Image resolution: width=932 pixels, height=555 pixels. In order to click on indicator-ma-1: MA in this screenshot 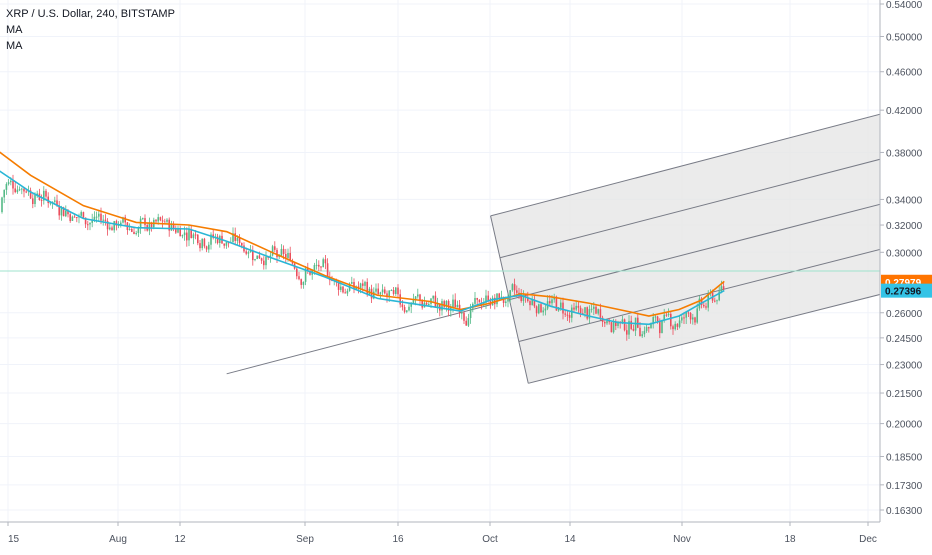, I will do `click(14, 30)`.